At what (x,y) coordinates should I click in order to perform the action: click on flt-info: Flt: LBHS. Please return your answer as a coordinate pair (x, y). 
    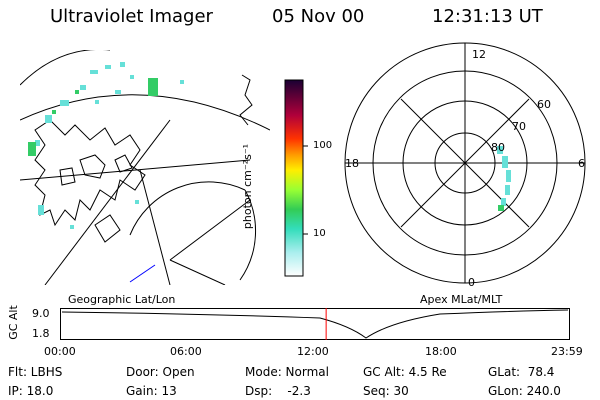
    Looking at the image, I should click on (35, 372).